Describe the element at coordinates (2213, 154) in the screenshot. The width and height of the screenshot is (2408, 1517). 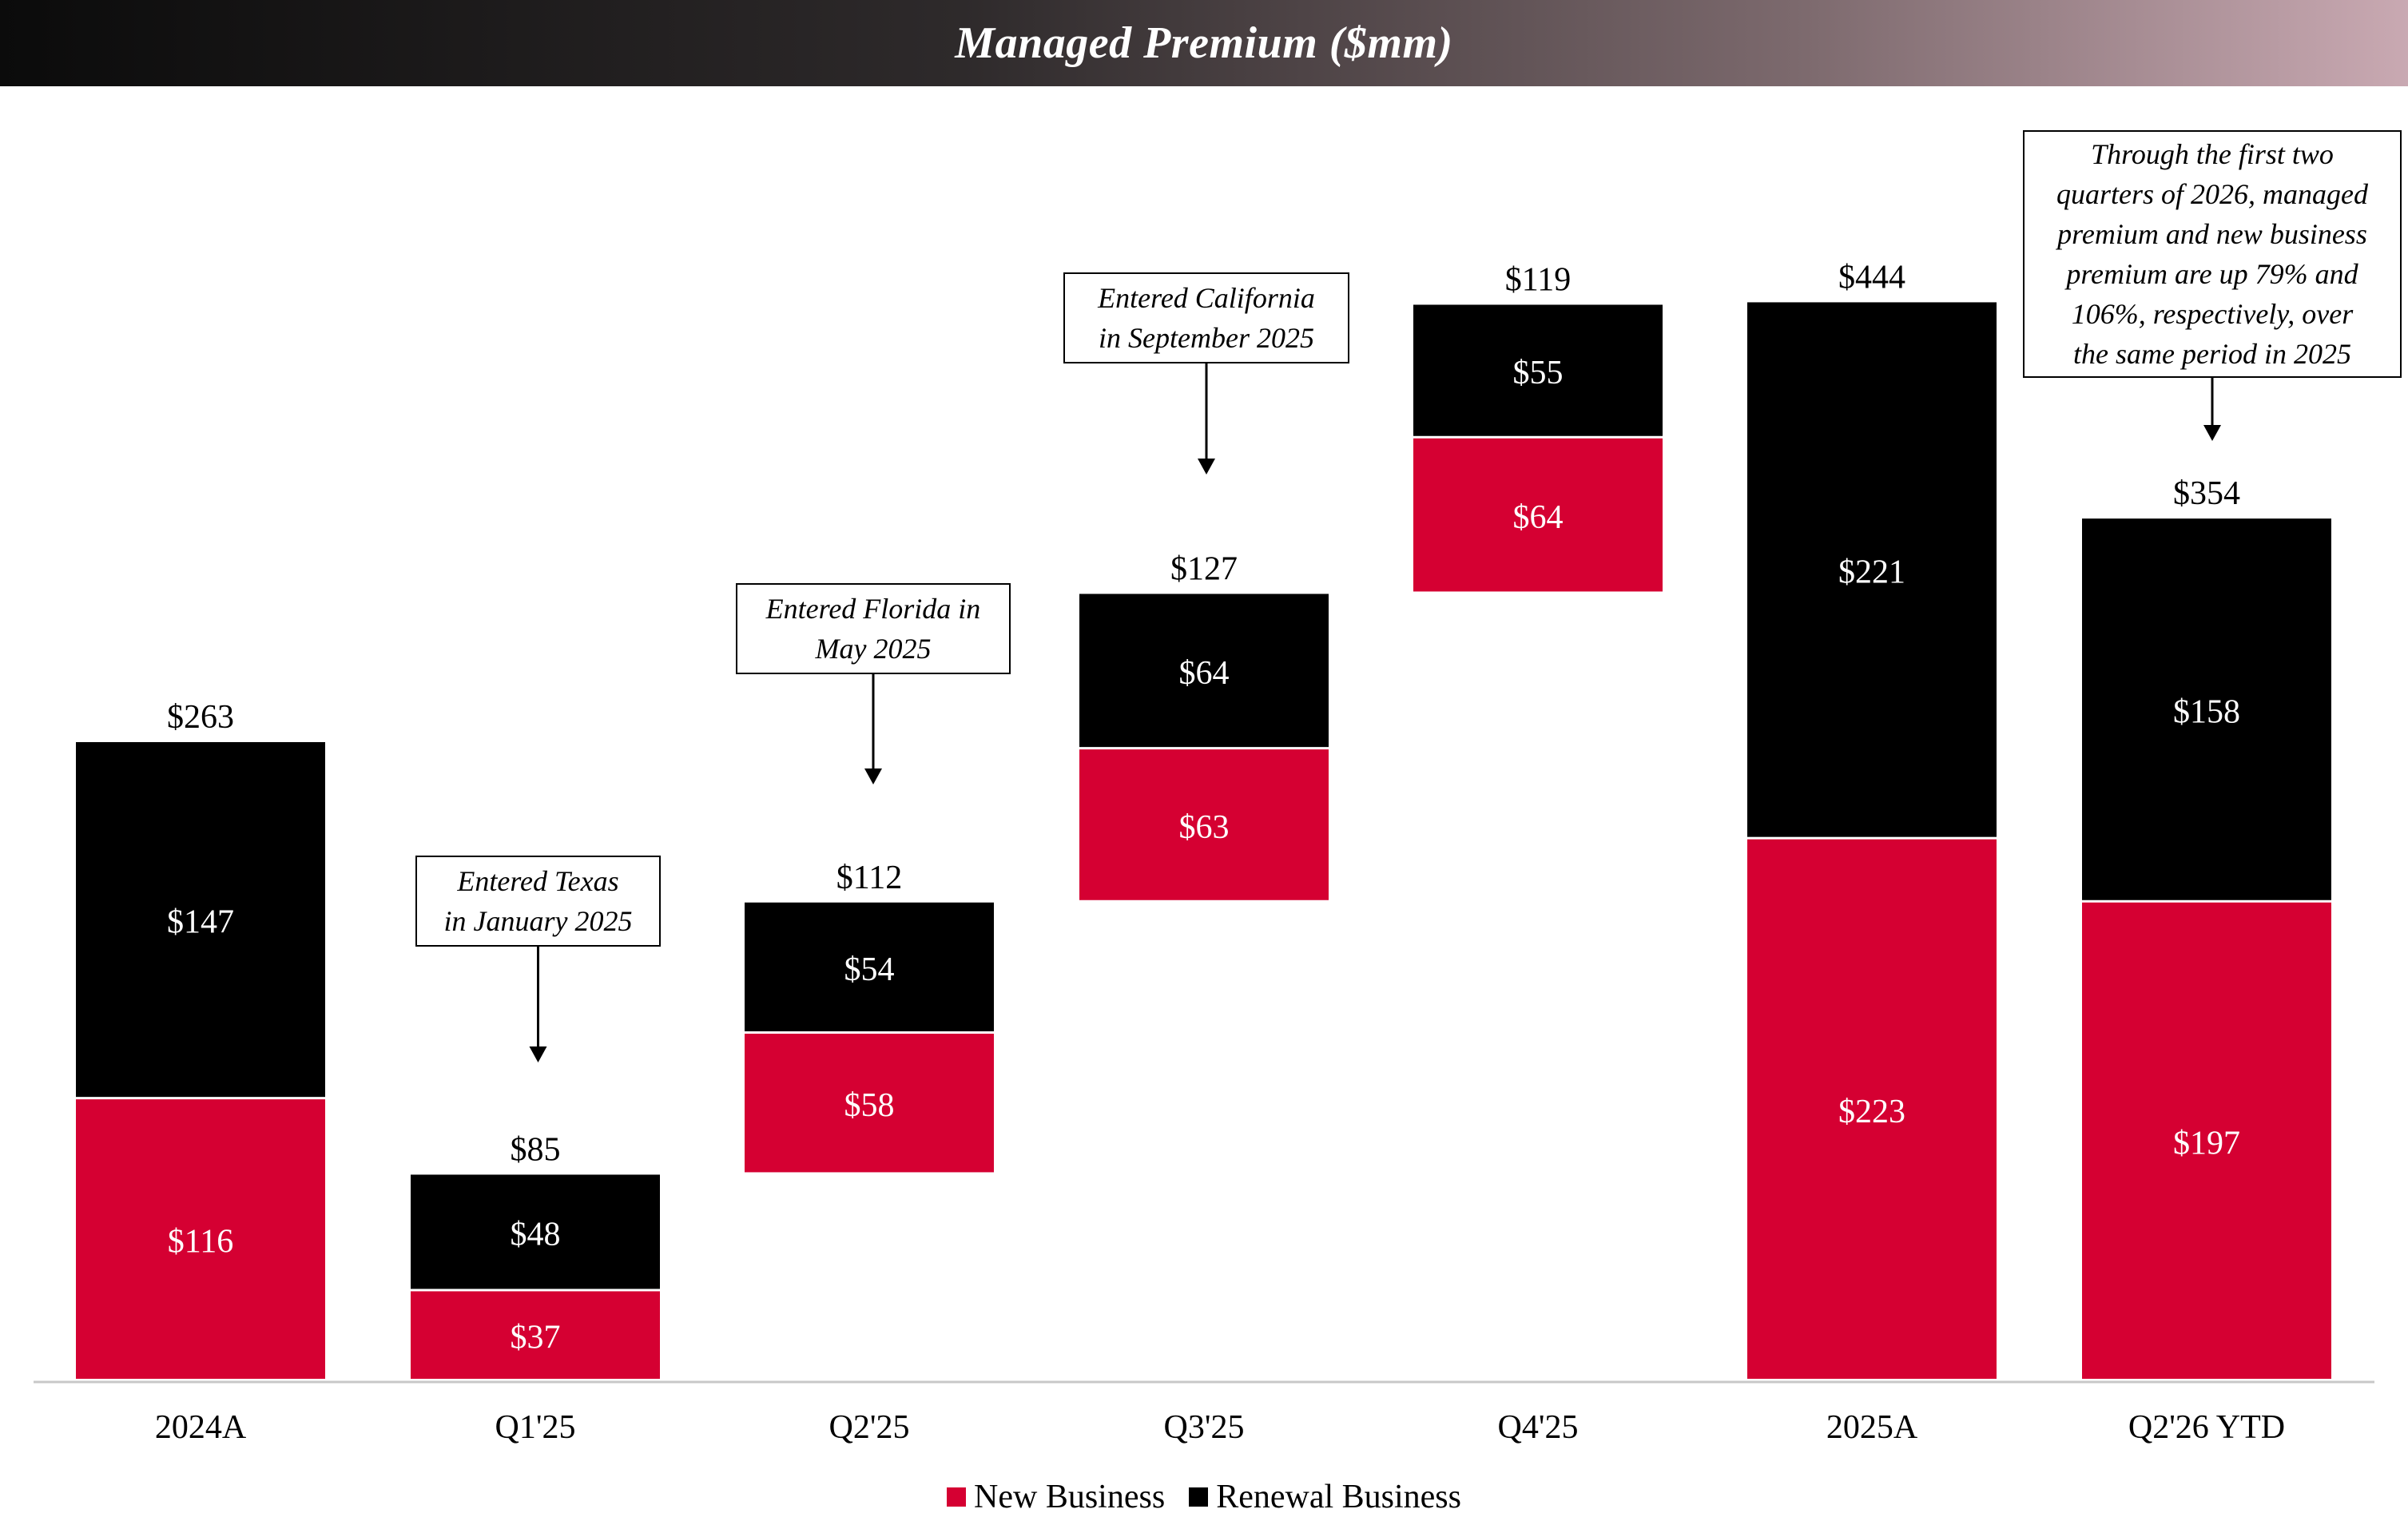
I see `annotation-line: Through the first two` at that location.